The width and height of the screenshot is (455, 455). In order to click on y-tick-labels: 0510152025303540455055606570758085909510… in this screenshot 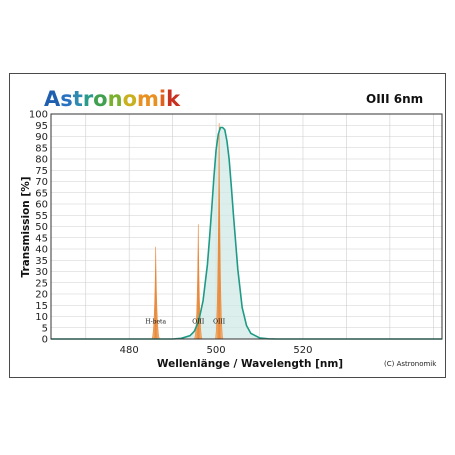, I will do `click(38, 228)`.